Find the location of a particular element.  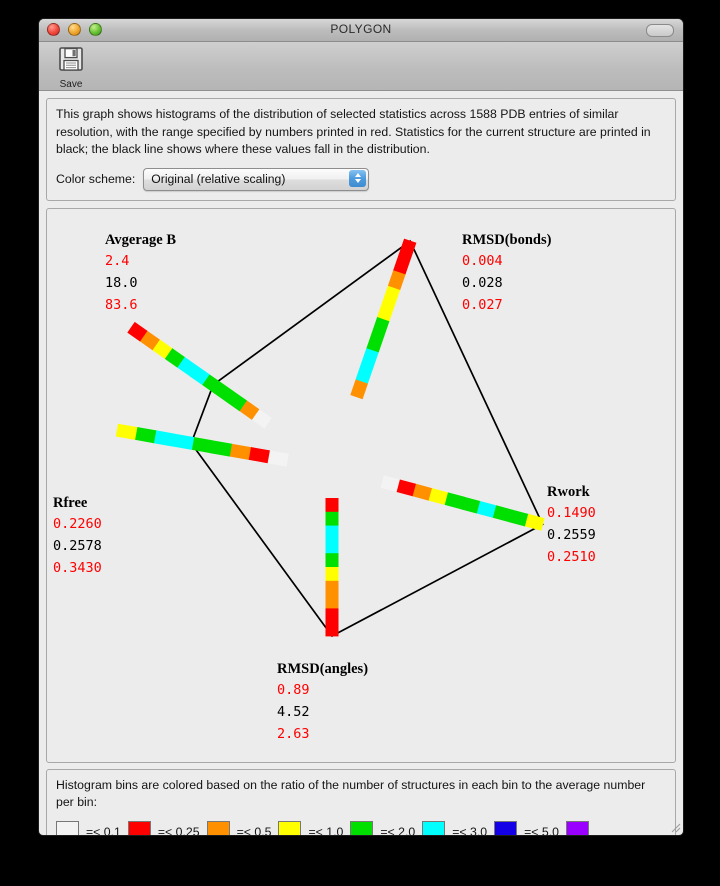

window-toolbar: Save is located at coordinates (361, 66).